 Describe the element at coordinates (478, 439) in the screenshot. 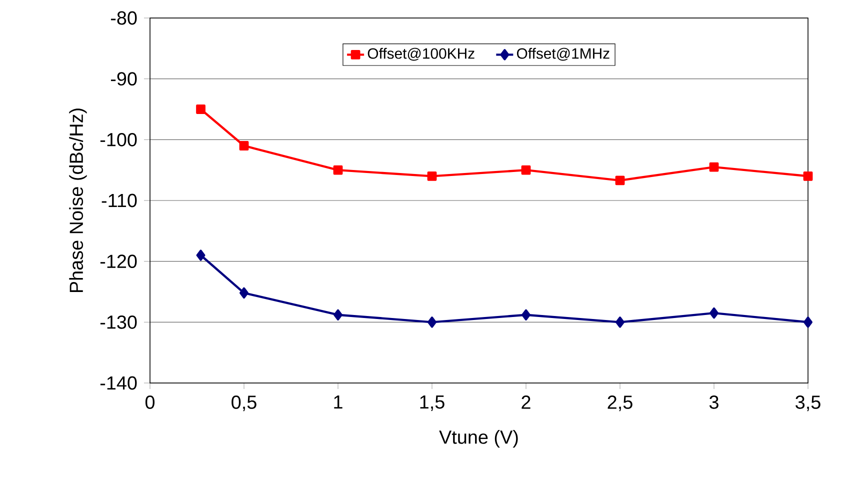

I see `x-axis-title: Vtune (V)` at that location.